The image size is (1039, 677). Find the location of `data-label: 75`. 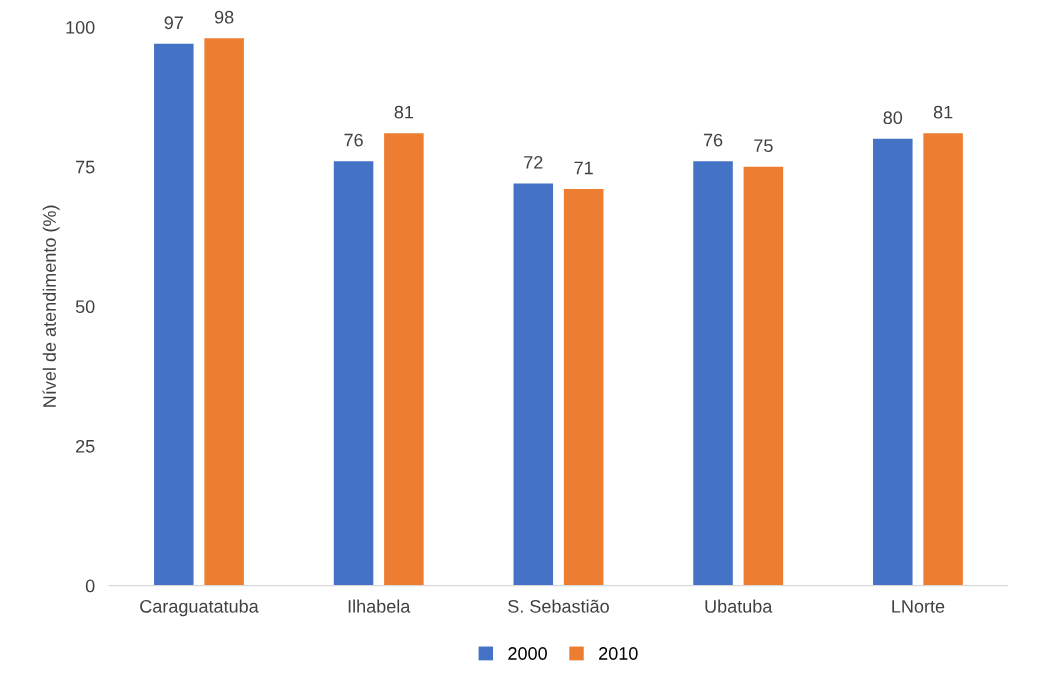

data-label: 75 is located at coordinates (763, 146).